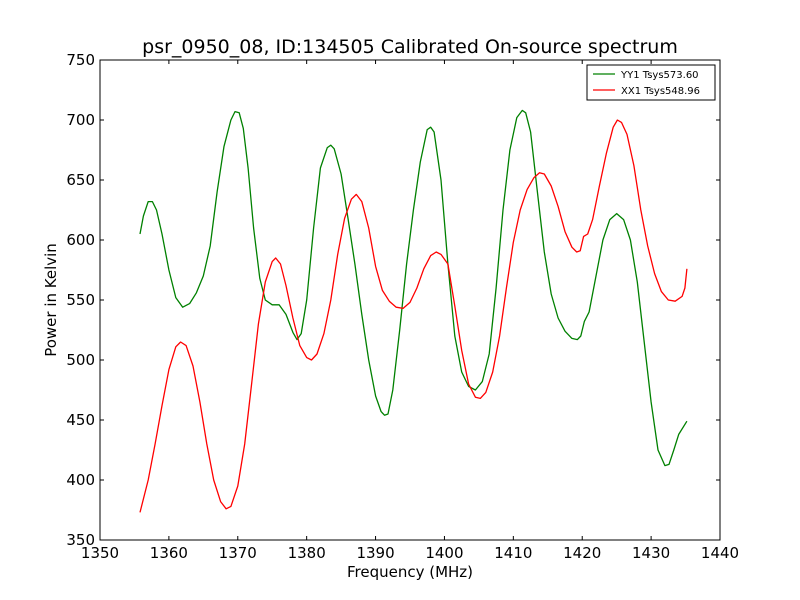  Describe the element at coordinates (80, 480) in the screenshot. I see `y-tick-label: 400` at that location.